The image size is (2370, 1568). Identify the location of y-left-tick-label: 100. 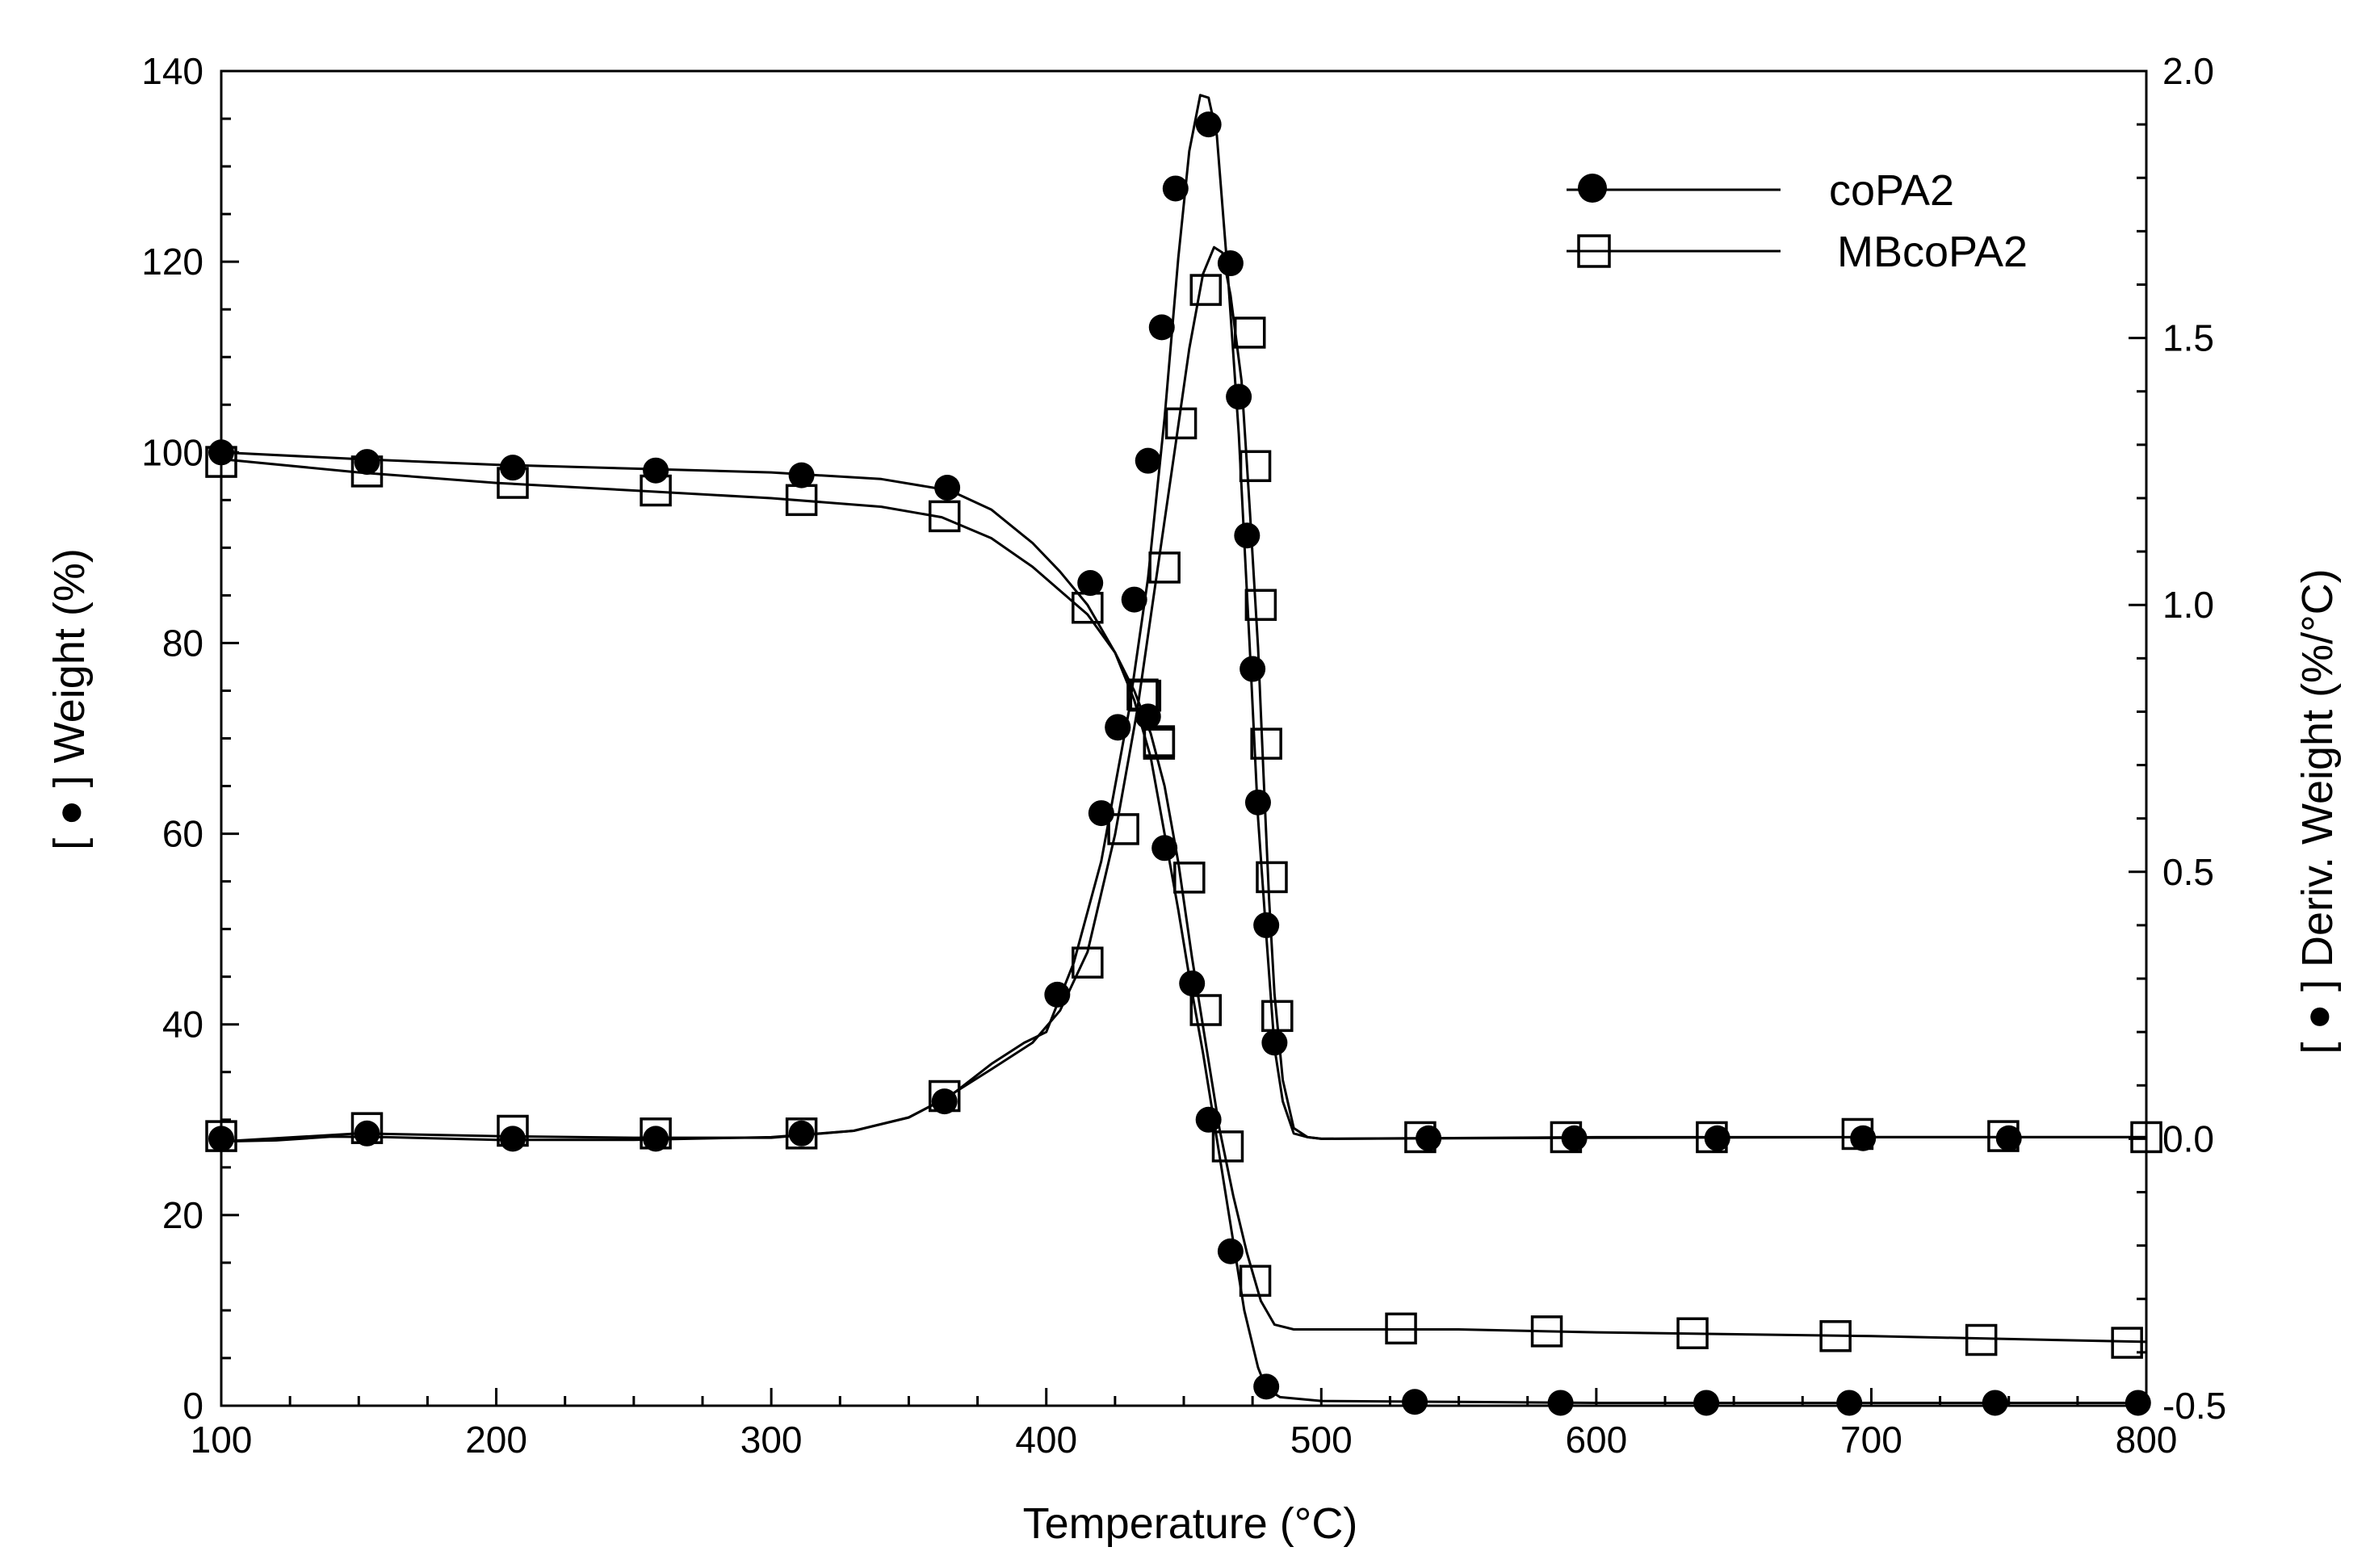
(172, 452).